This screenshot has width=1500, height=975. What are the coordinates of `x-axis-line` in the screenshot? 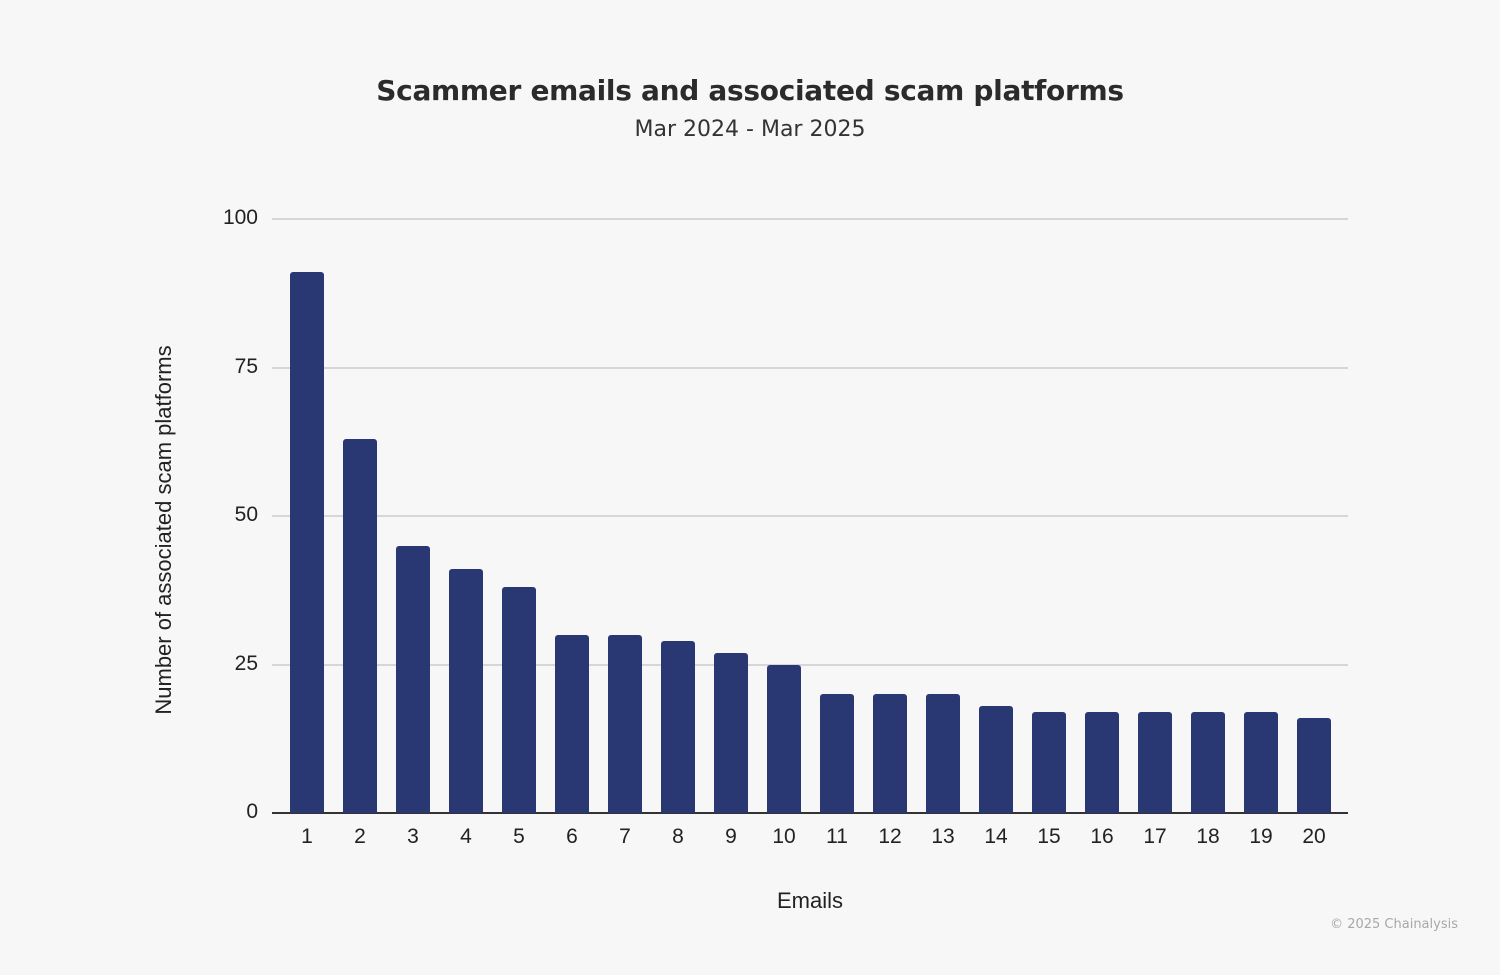 It's located at (810, 813).